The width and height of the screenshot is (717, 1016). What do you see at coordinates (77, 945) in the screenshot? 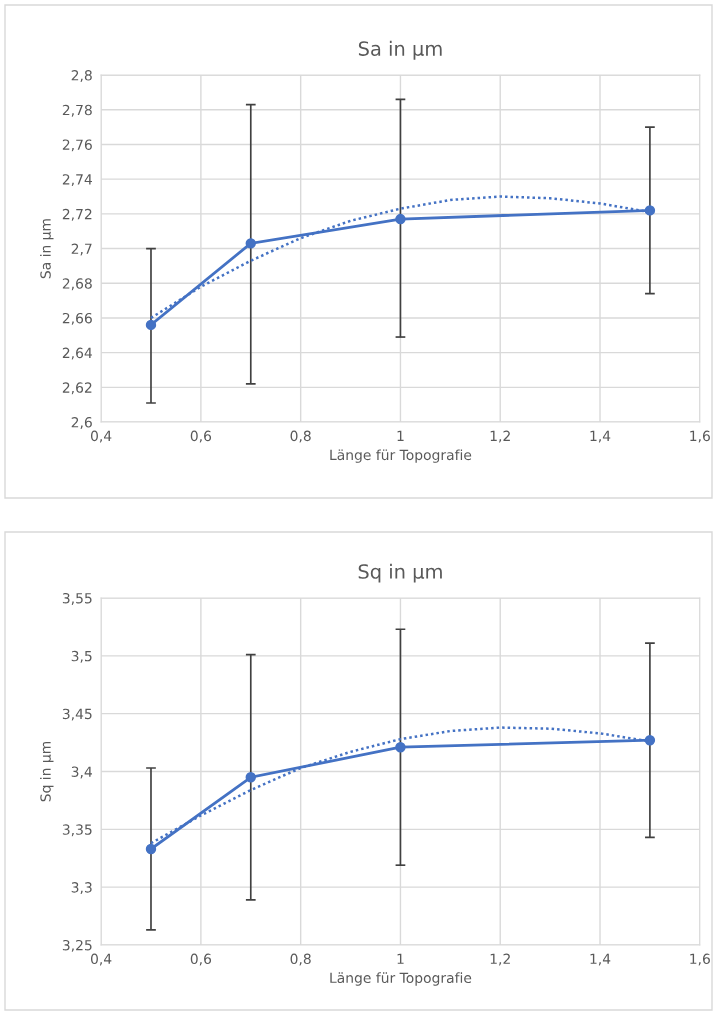
I see `y-tick-label: 3,25` at bounding box center [77, 945].